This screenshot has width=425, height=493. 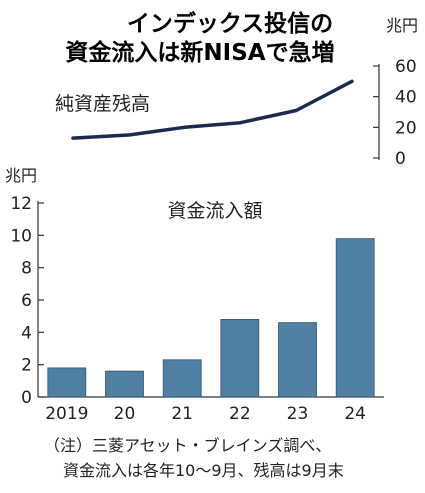 What do you see at coordinates (21, 204) in the screenshot?
I see `bar-y-tick-label: 12` at bounding box center [21, 204].